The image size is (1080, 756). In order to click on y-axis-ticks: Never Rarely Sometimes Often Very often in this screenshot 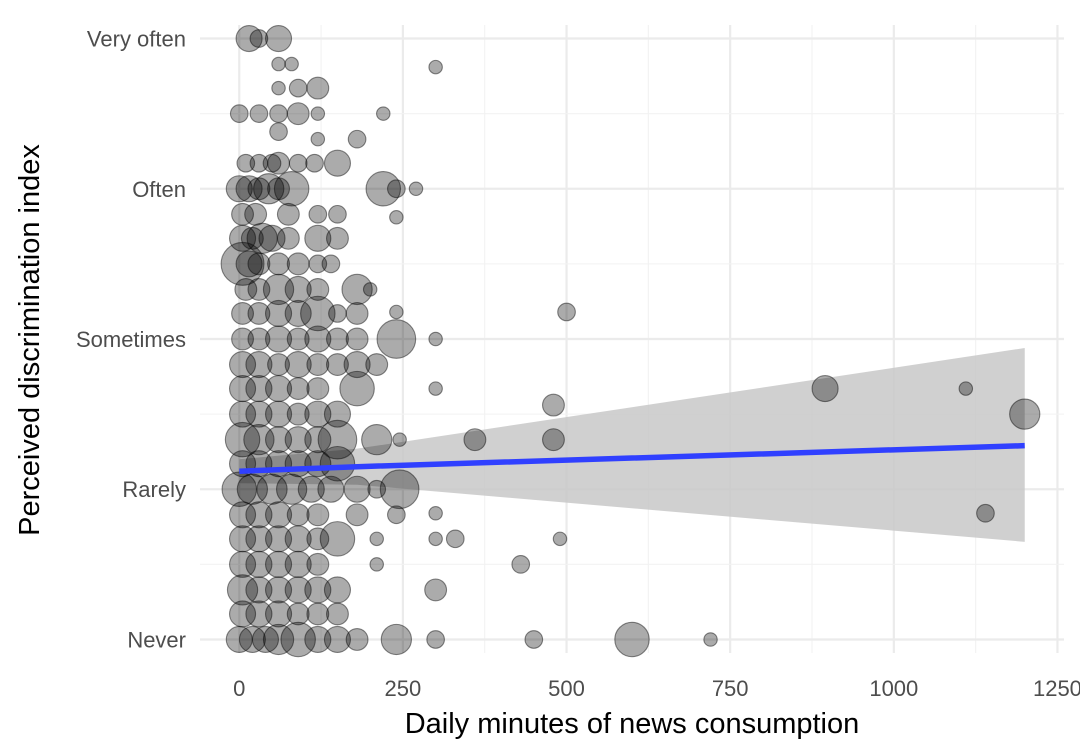, I will do `click(131, 340)`.